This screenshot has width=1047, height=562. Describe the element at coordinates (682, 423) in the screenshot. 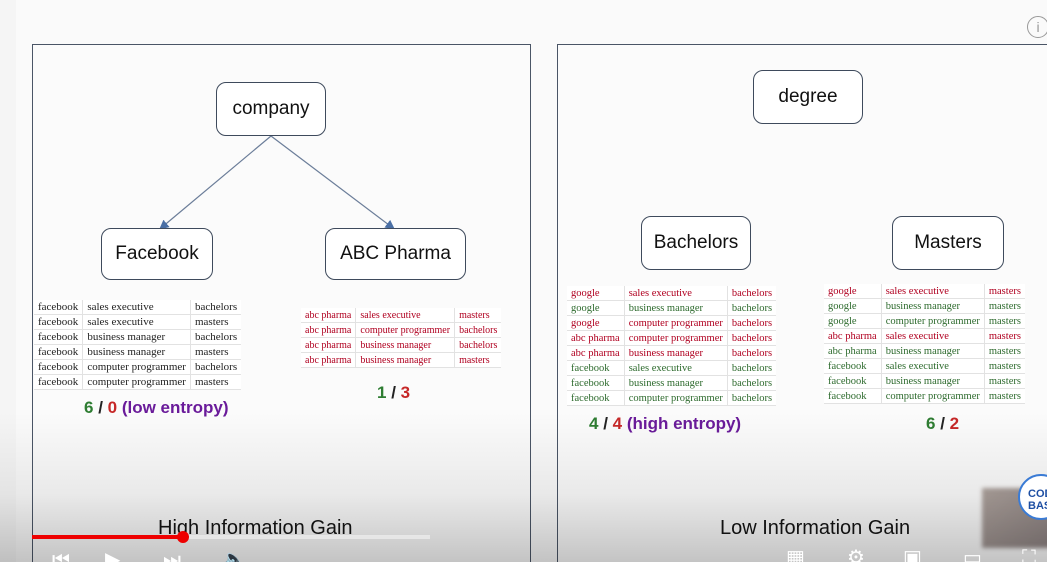

I see `stat-note: (high entropy)` at that location.